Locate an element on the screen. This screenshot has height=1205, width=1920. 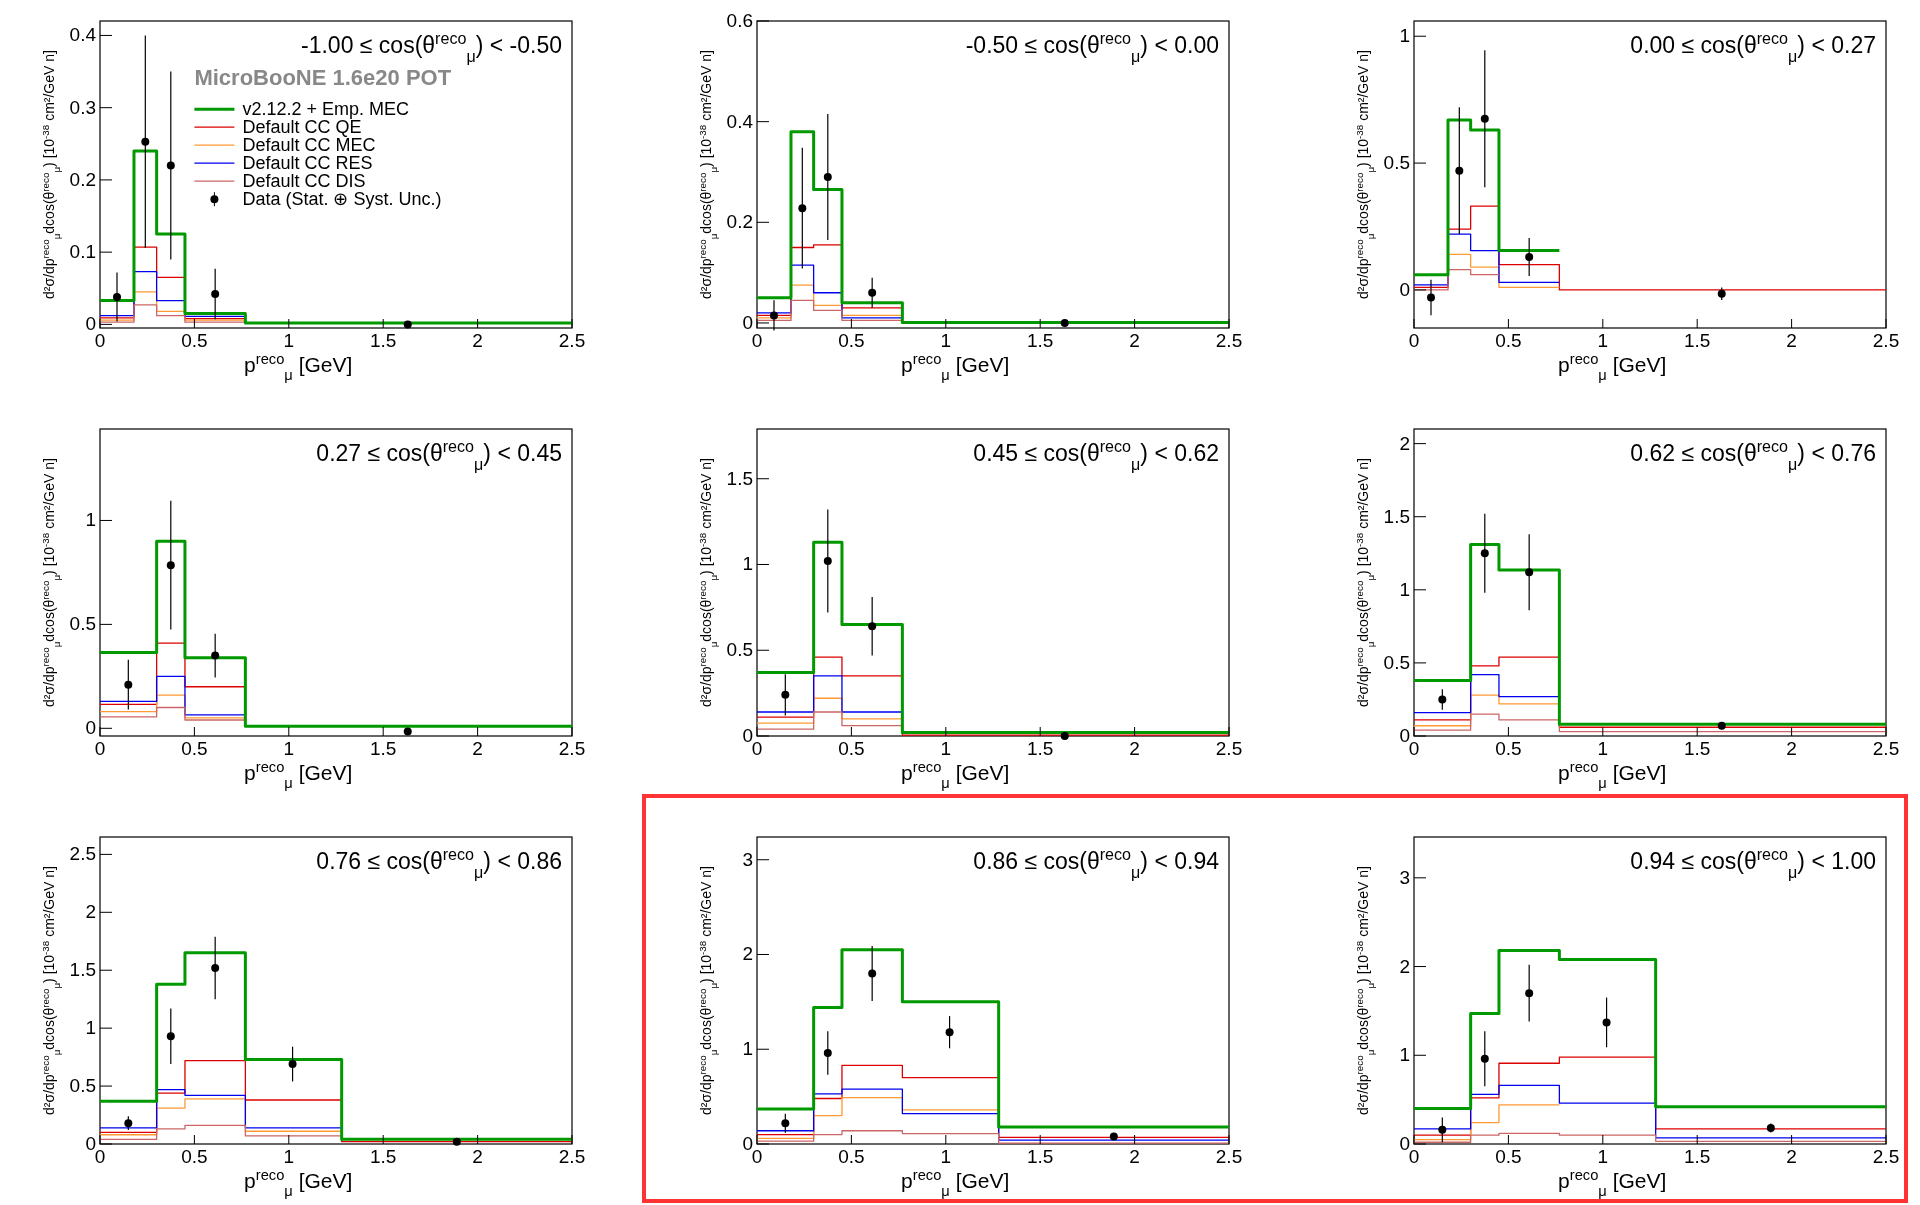
legend-label: Default CC DIS is located at coordinates (304, 181).